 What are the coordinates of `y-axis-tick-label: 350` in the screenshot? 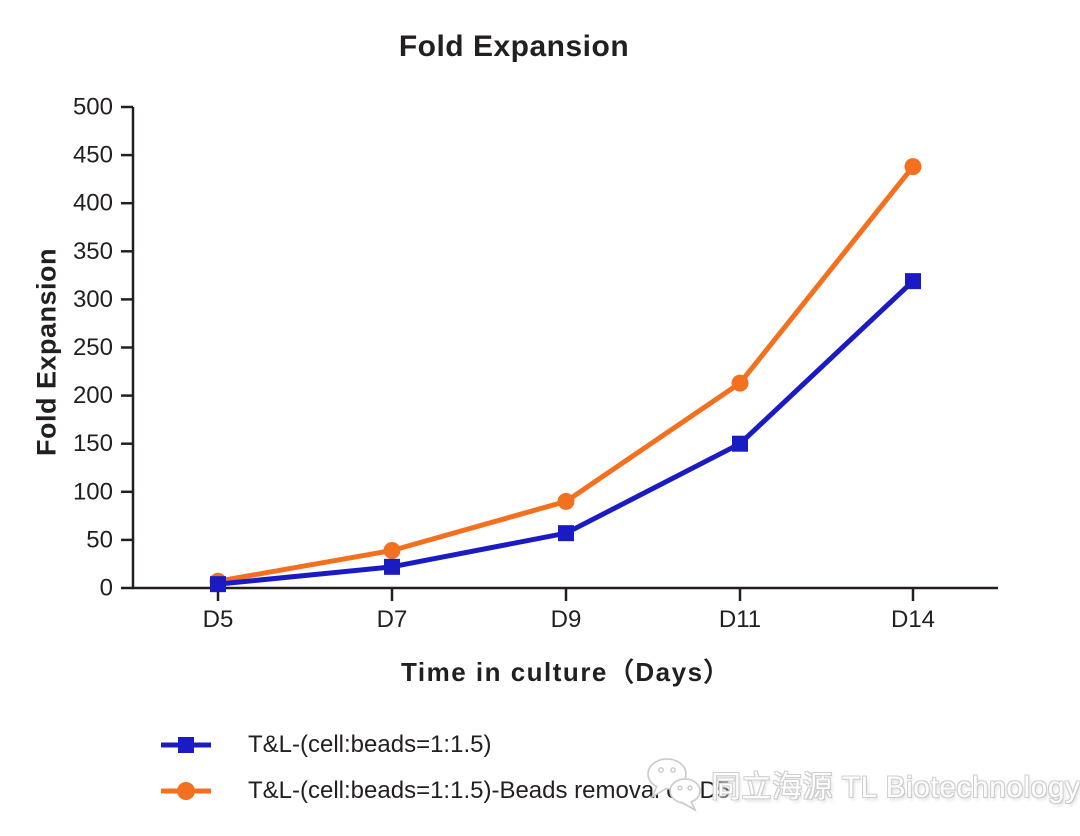 It's located at (93, 251).